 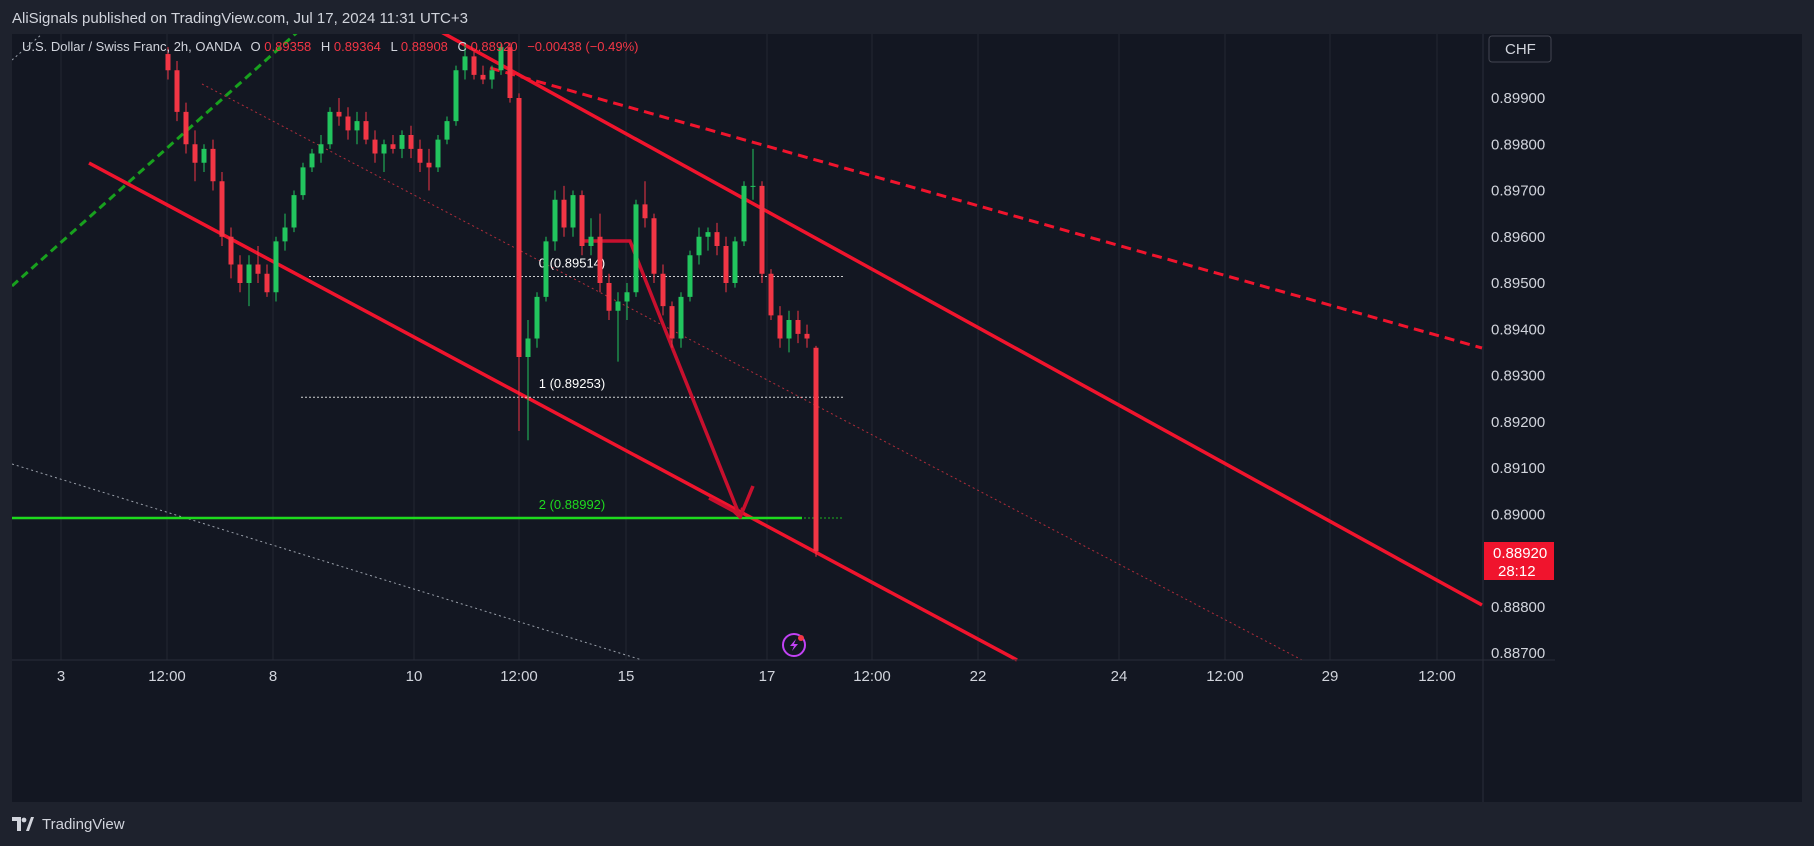 What do you see at coordinates (1518, 144) in the screenshot?
I see `price-tick-label: 0.89800` at bounding box center [1518, 144].